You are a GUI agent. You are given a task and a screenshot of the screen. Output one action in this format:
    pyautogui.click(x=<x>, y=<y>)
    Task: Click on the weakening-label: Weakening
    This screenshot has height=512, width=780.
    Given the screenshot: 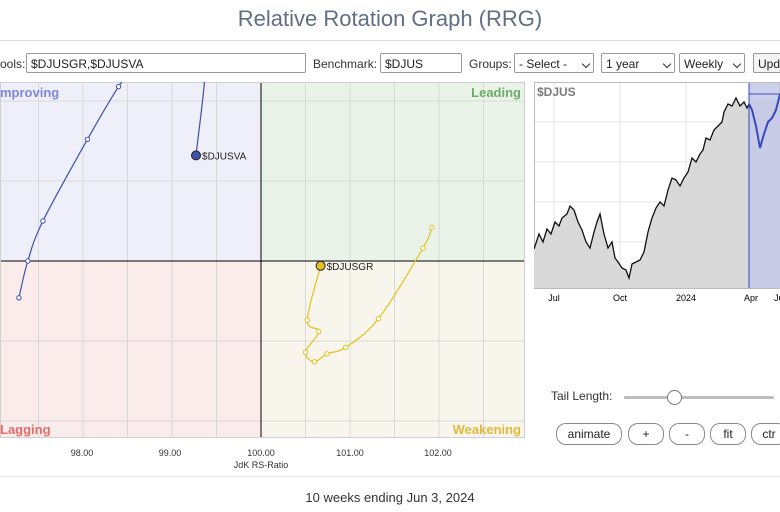 What is the action you would take?
    pyautogui.click(x=487, y=429)
    